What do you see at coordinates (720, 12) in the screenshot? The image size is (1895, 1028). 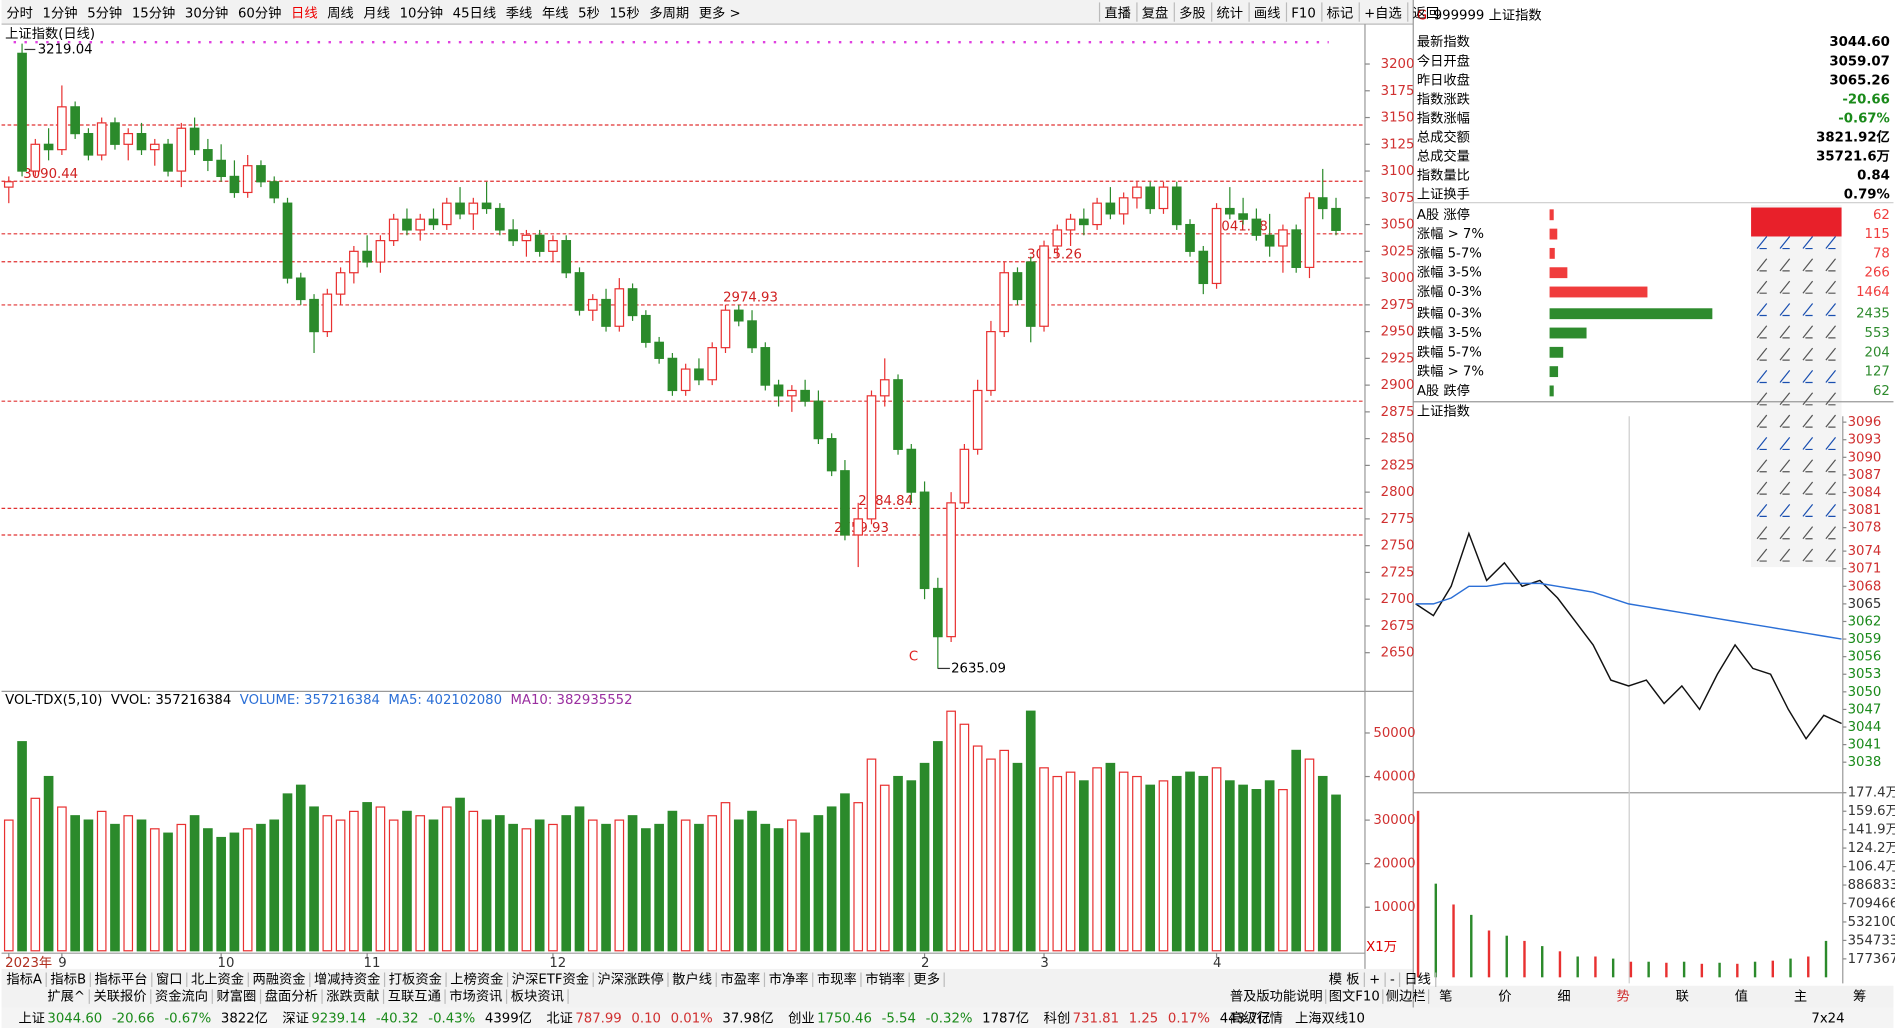 I see `period-tab: 更多 >` at bounding box center [720, 12].